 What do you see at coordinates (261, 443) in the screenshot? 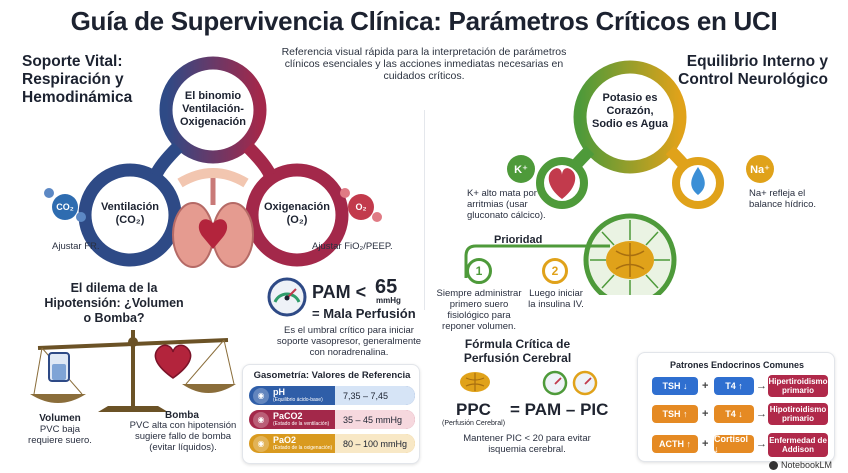
I see `drop-icon: ◉` at bounding box center [261, 443].